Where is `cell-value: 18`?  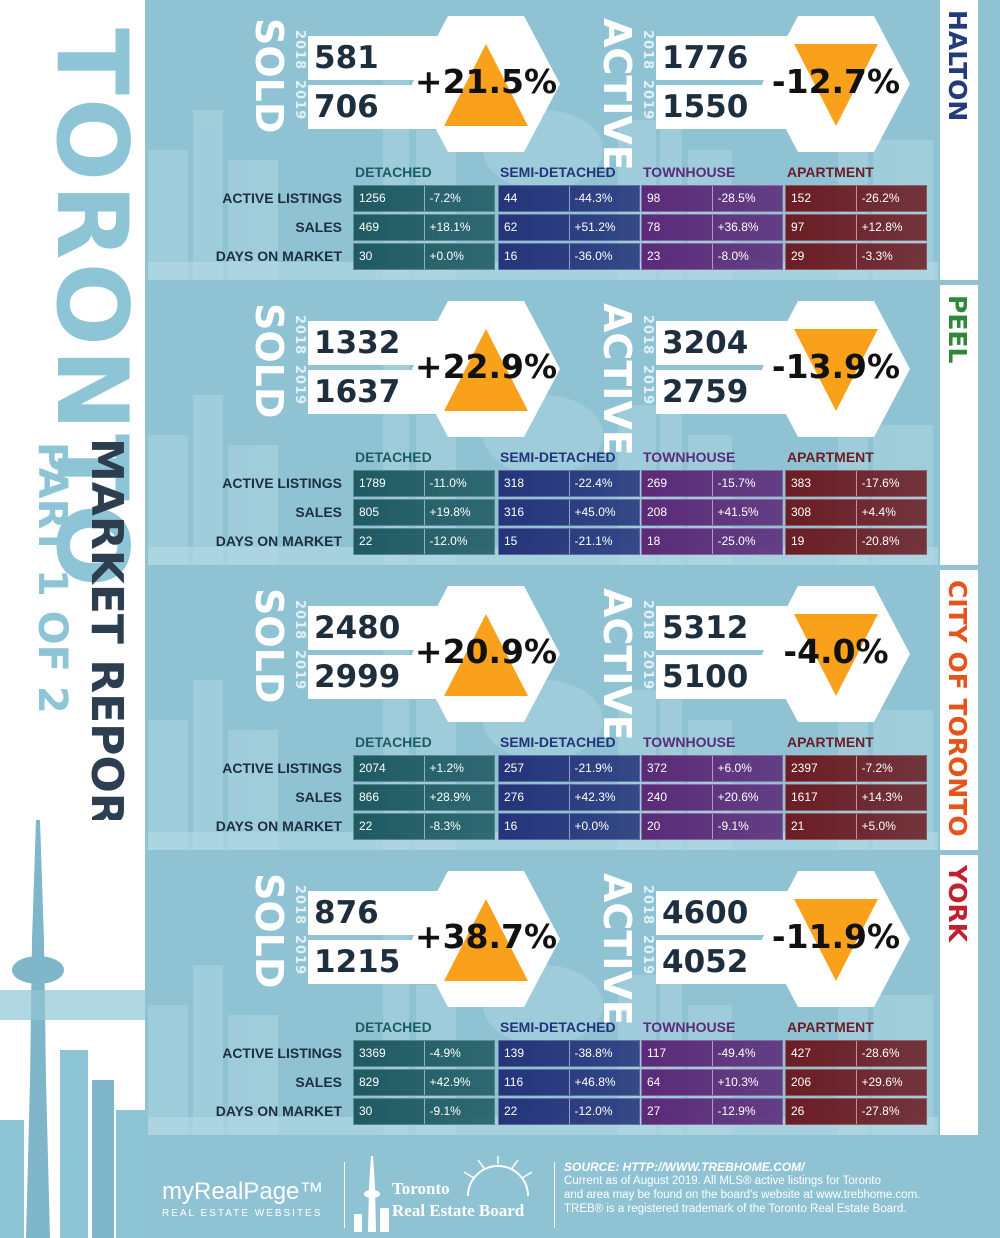
cell-value: 18 is located at coordinates (654, 541).